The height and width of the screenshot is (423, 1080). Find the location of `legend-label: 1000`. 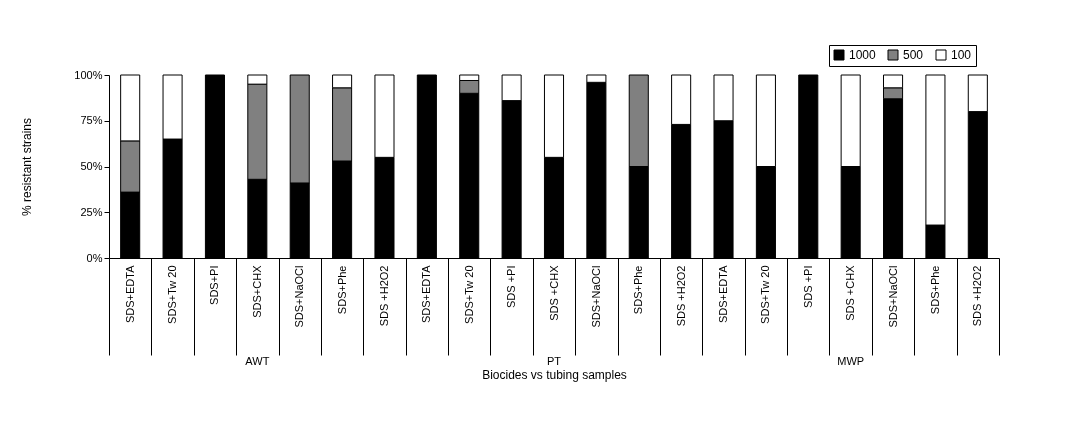

legend-label: 1000 is located at coordinates (863, 55).